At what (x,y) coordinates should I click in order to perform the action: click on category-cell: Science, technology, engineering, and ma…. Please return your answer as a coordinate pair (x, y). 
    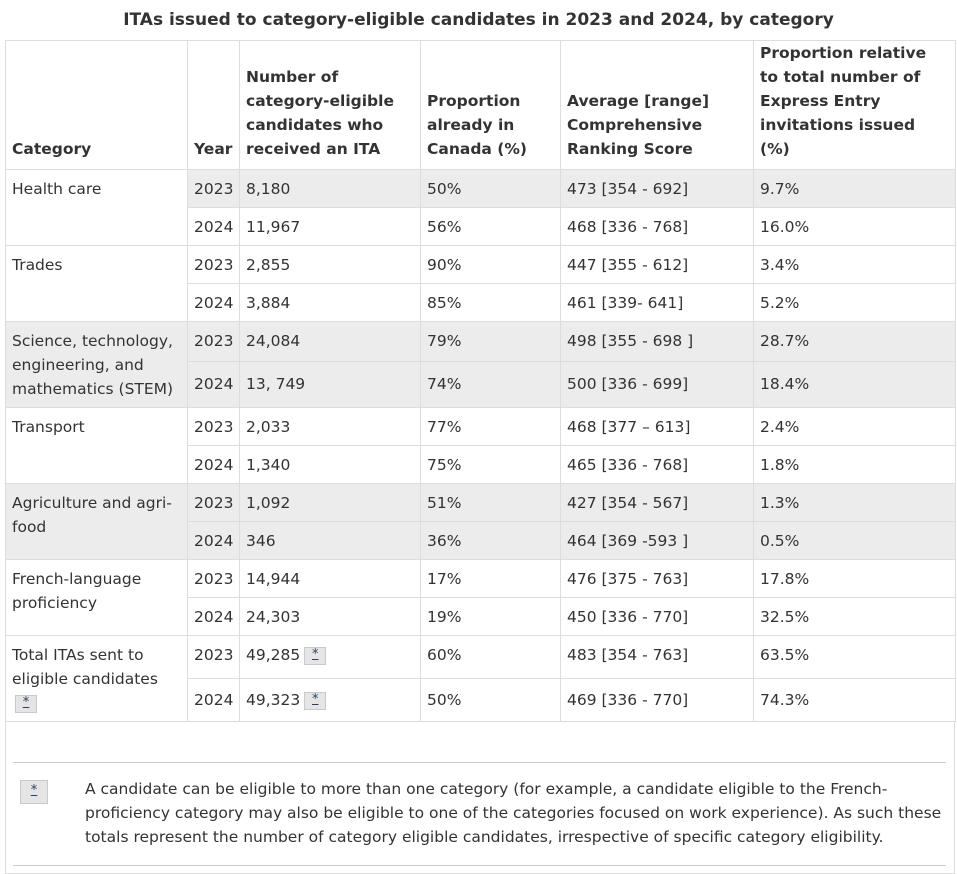
    Looking at the image, I should click on (96, 364).